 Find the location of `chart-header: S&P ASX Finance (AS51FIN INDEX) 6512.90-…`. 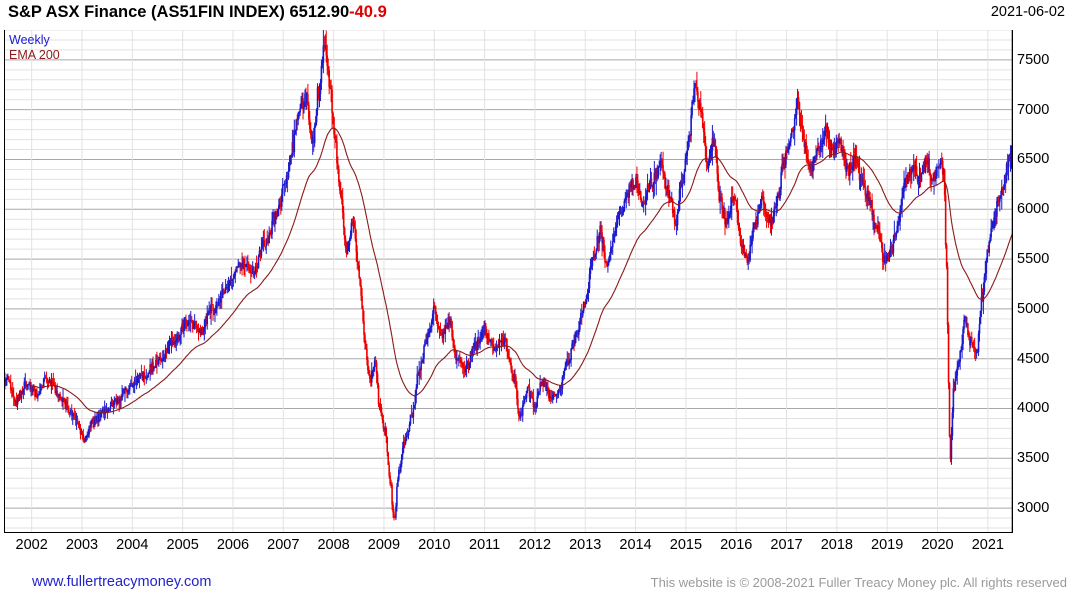

chart-header: S&P ASX Finance (AS51FIN INDEX) 6512.90-… is located at coordinates (537, 14).